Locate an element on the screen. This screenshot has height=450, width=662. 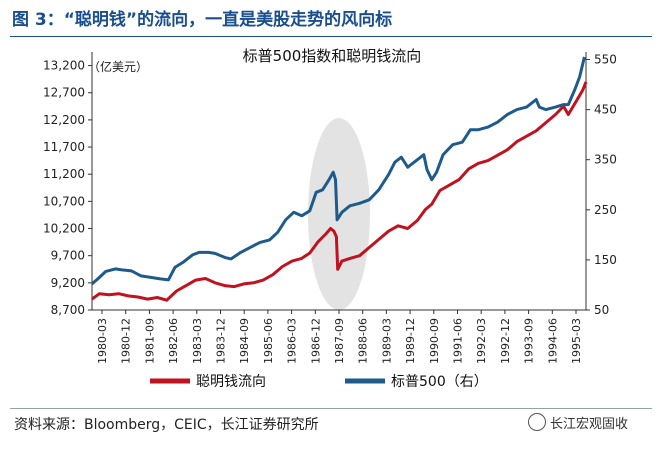
x-tick-label: 1994-06 is located at coordinates (552, 341).